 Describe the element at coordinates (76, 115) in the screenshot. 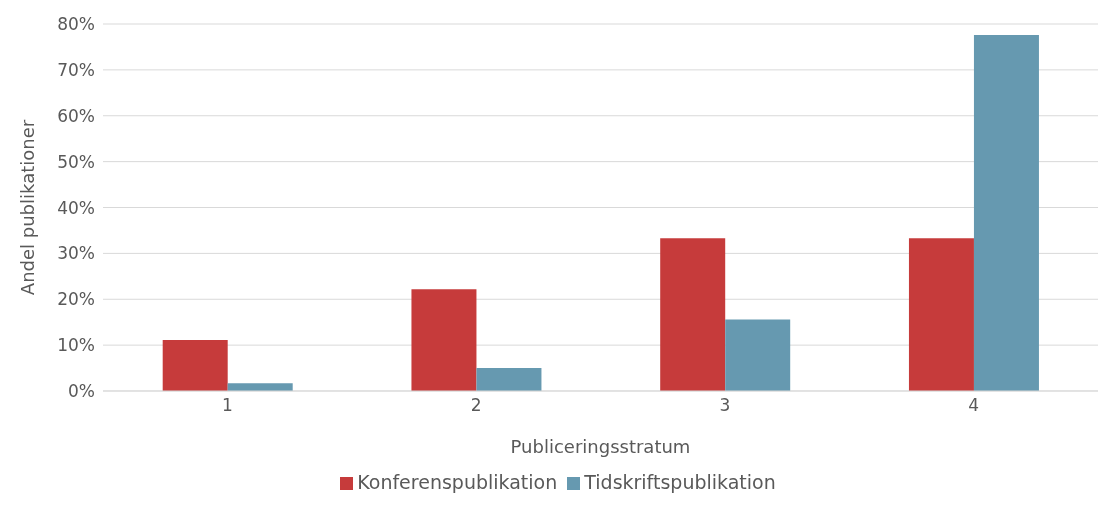

I see `y-tick-label: 60%` at that location.